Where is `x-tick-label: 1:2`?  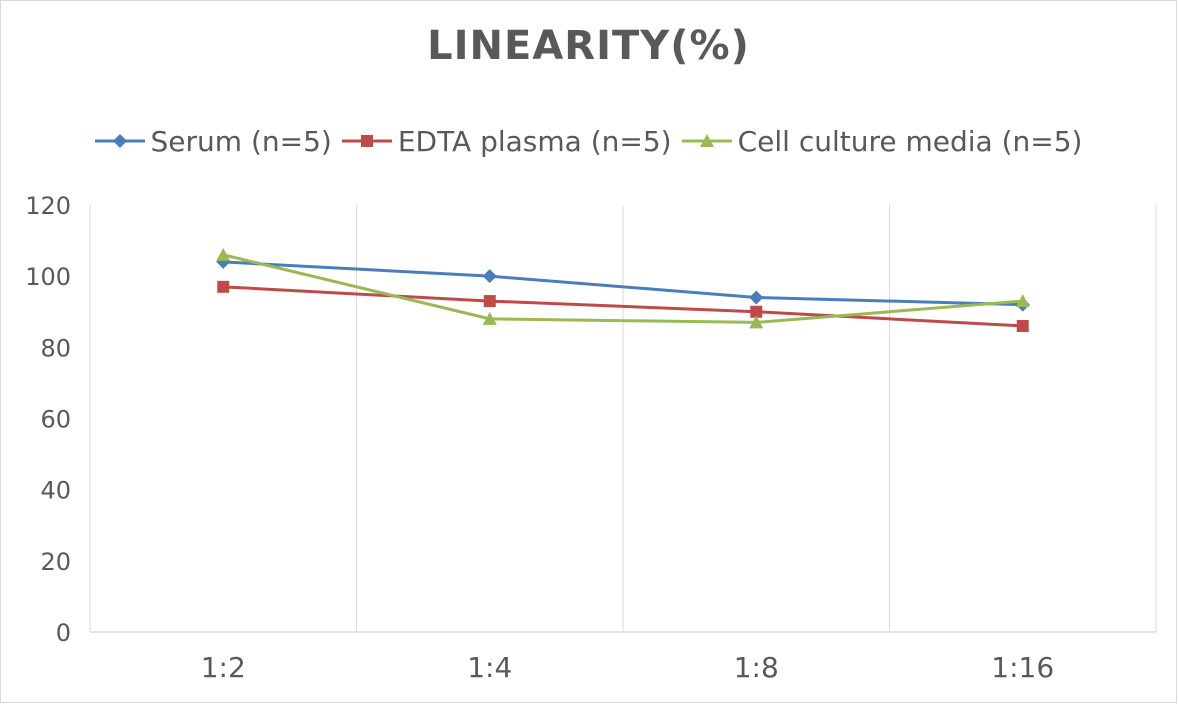
x-tick-label: 1:2 is located at coordinates (223, 667).